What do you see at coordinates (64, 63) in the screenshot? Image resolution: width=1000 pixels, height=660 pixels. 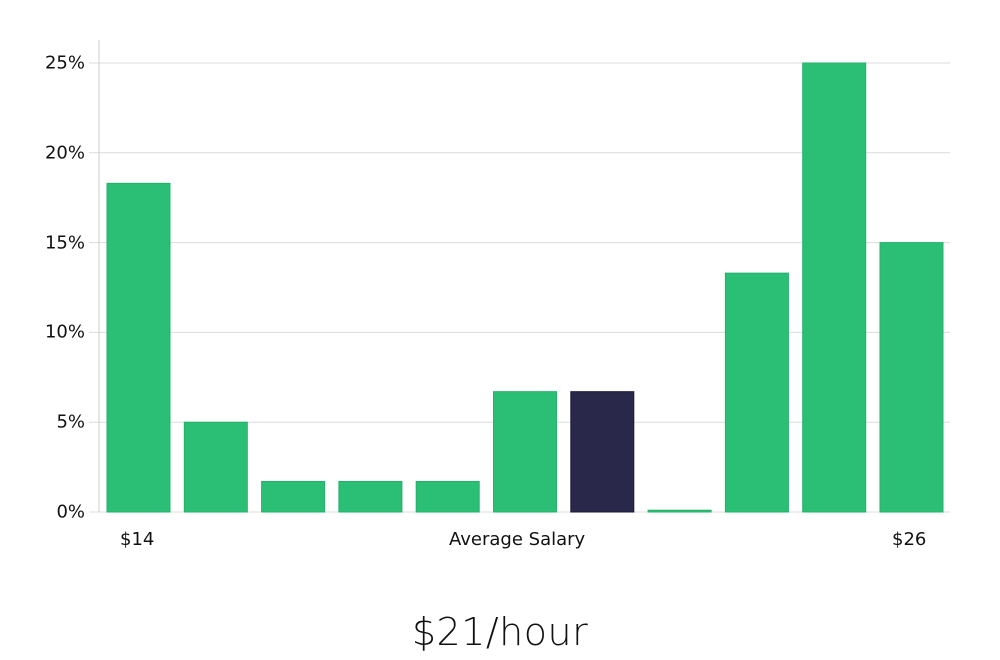 I see `y-tick-label: 25%` at bounding box center [64, 63].